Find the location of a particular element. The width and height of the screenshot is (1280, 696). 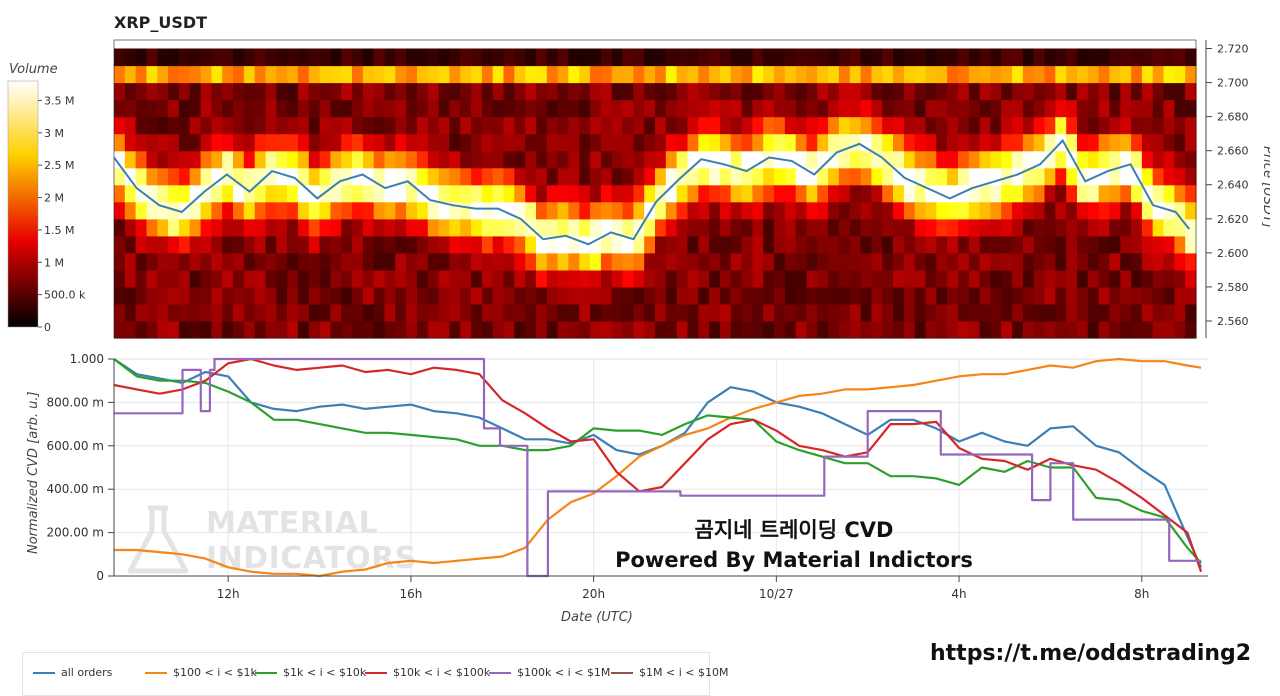

legend-item: all orders is located at coordinates (72, 672).